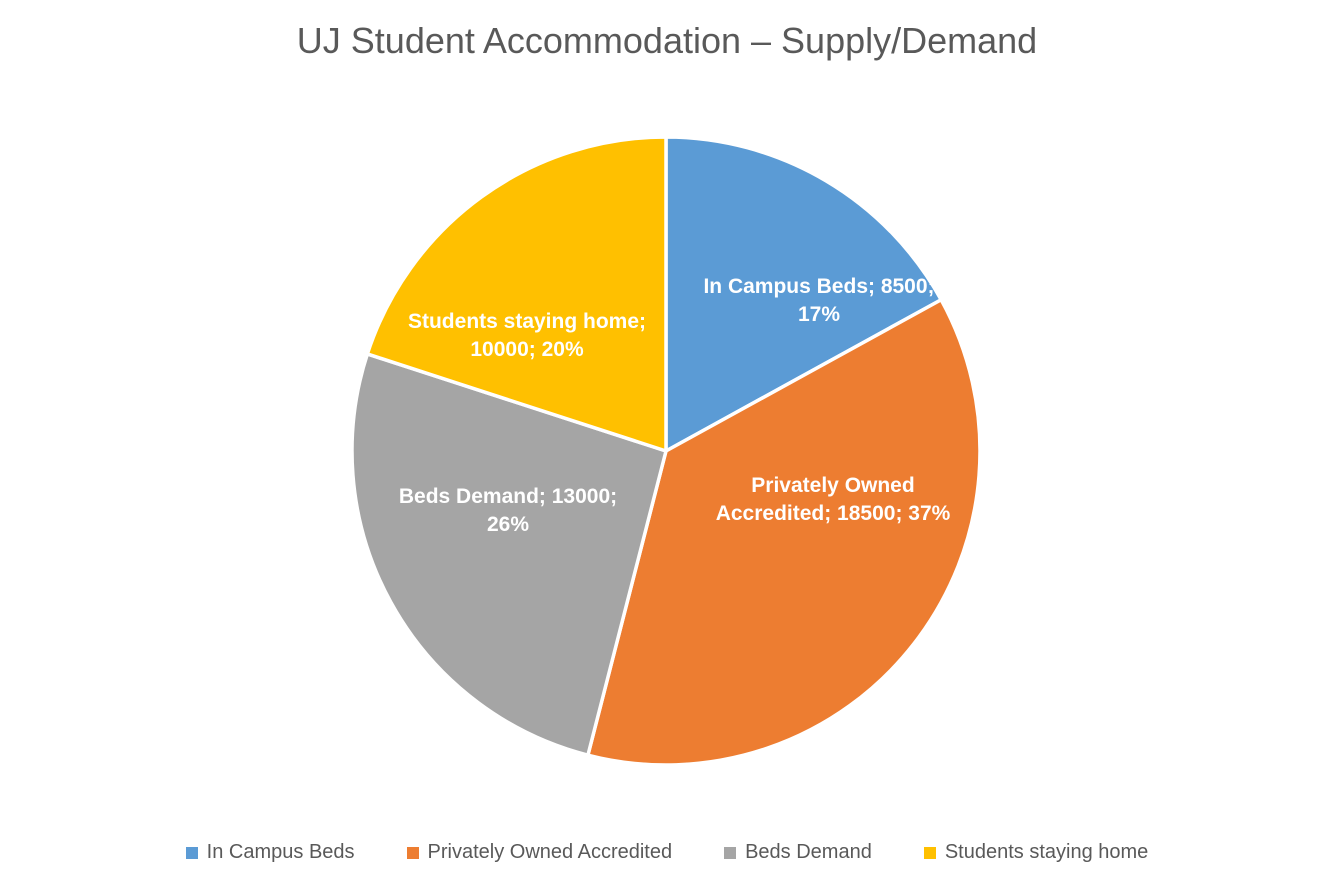  I want to click on legend-item-beds-demand: Beds Demand, so click(798, 852).